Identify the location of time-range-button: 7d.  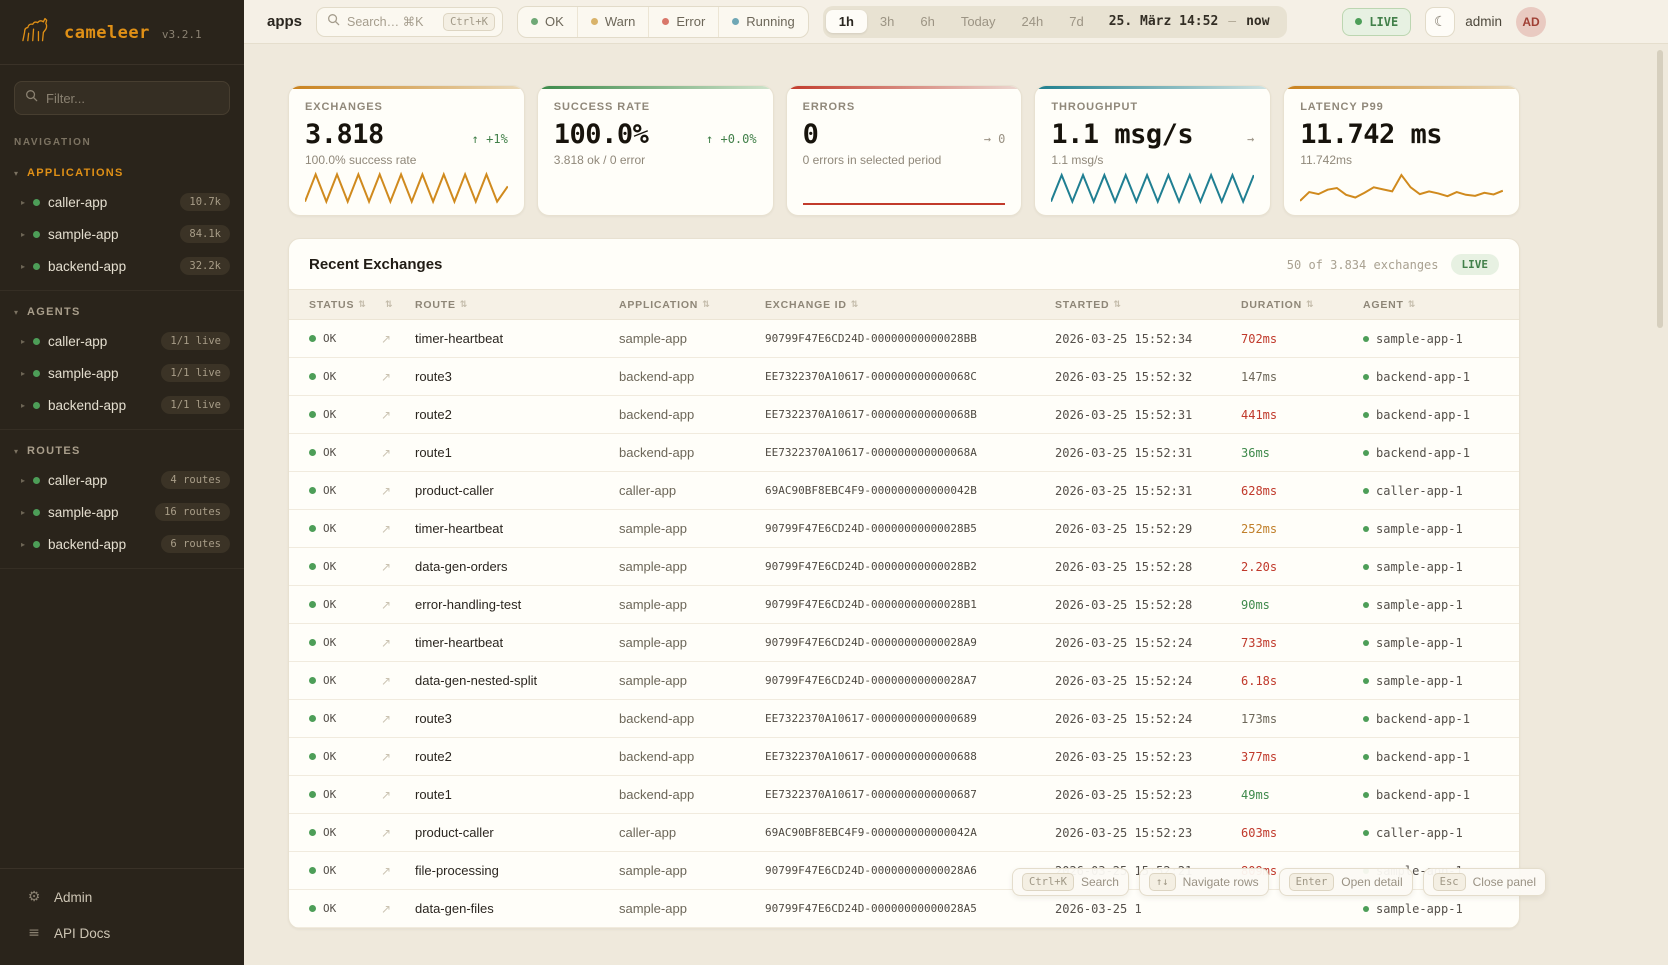
(1076, 21).